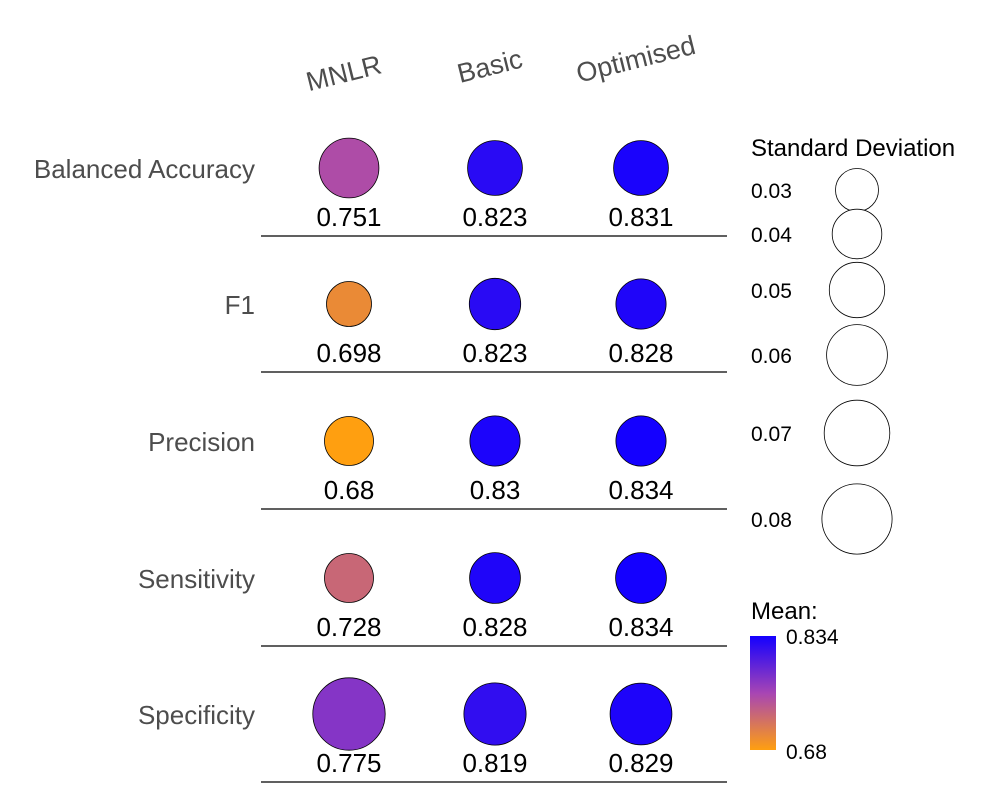 This screenshot has height=804, width=997. What do you see at coordinates (144, 169) in the screenshot?
I see `row-label-balanced-accuracy: Balanced Accuracy` at bounding box center [144, 169].